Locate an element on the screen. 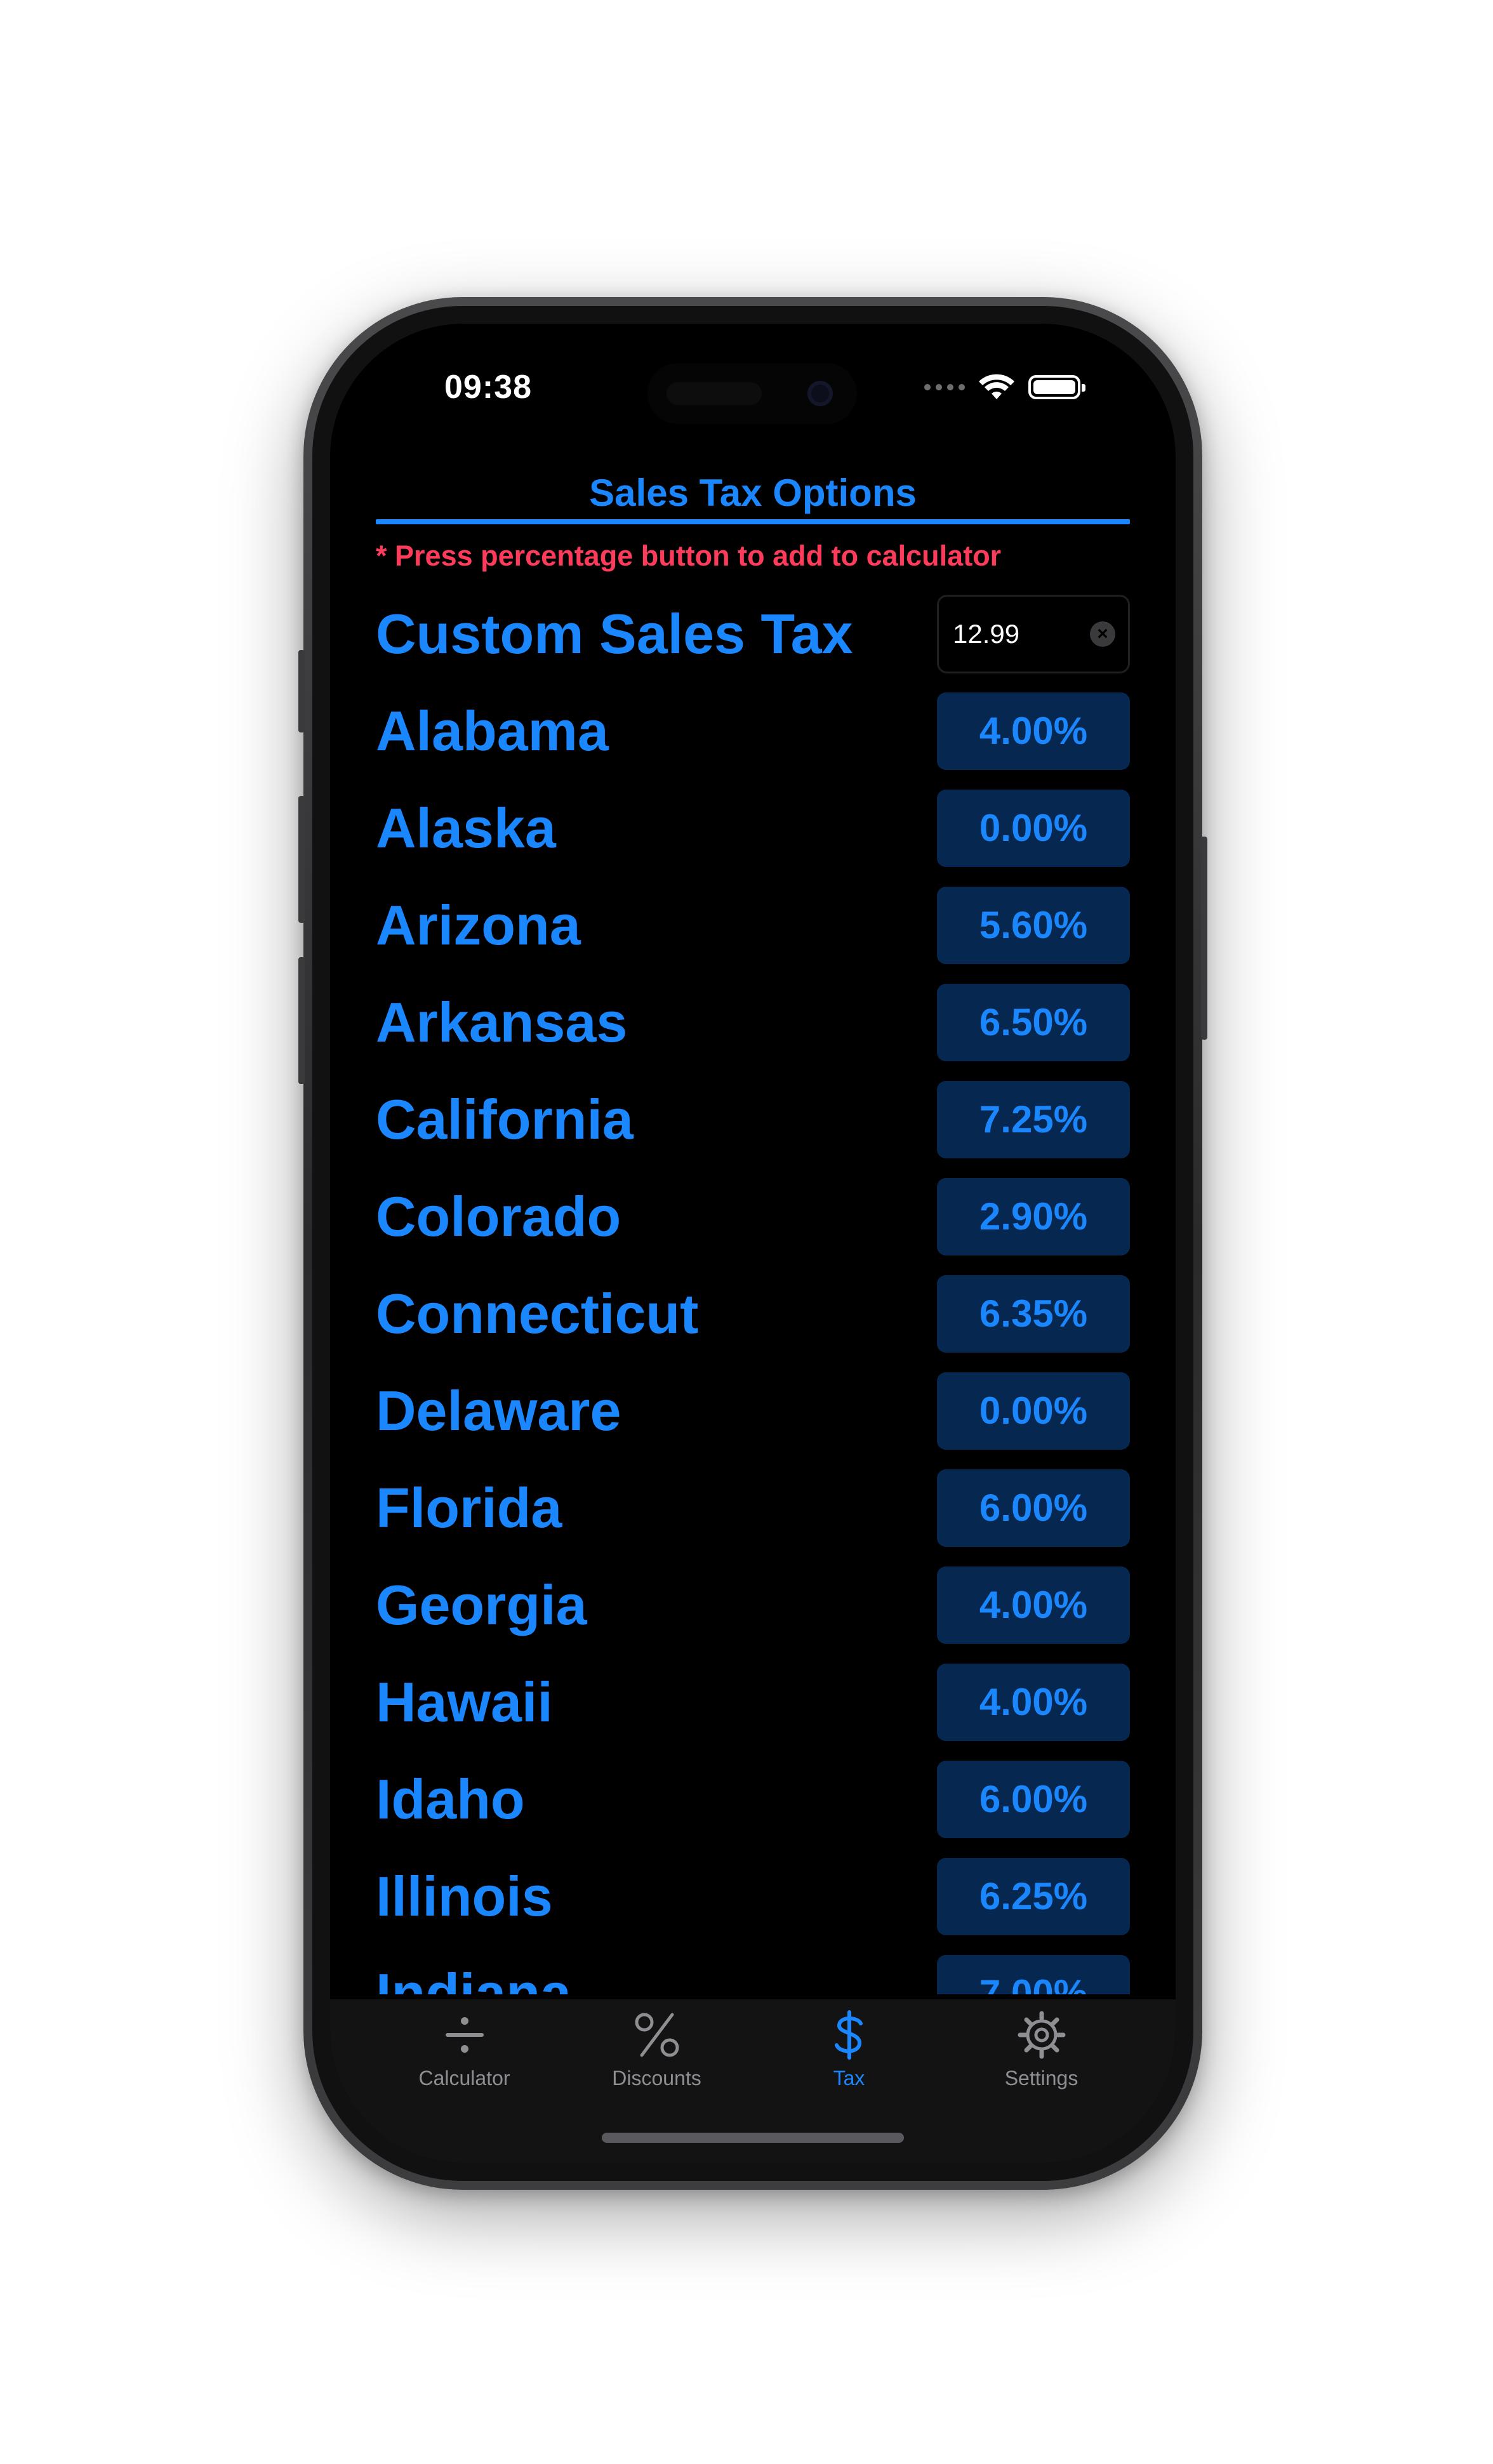 The image size is (1493, 2464). state-name: Alaska is located at coordinates (466, 827).